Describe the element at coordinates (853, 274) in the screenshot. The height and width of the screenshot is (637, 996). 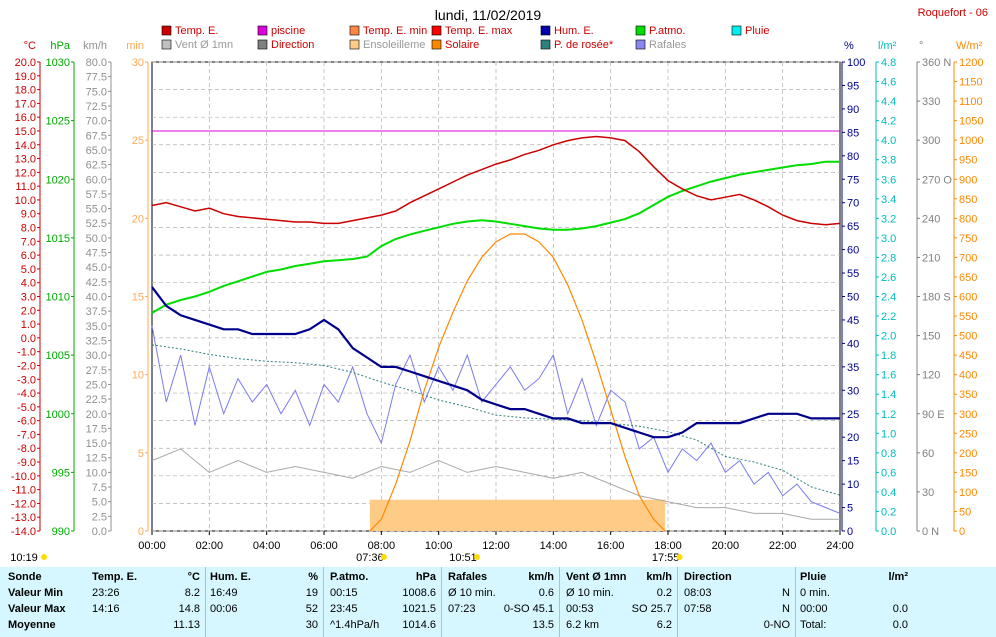
I see `humidity-tick-label: 55` at that location.